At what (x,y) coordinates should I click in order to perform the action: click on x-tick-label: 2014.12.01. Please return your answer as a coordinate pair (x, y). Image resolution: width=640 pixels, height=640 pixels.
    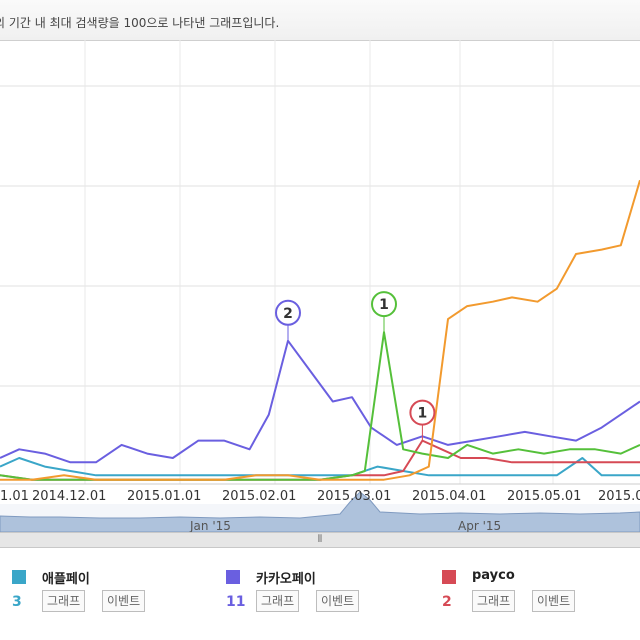
    Looking at the image, I should click on (69, 496).